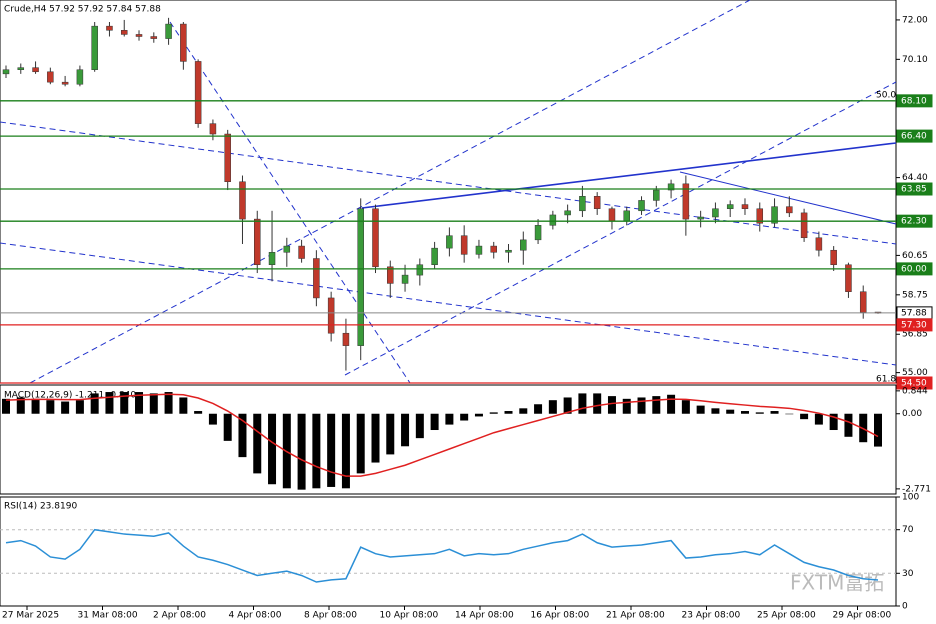  I want to click on level-label: 57.30, so click(914, 325).